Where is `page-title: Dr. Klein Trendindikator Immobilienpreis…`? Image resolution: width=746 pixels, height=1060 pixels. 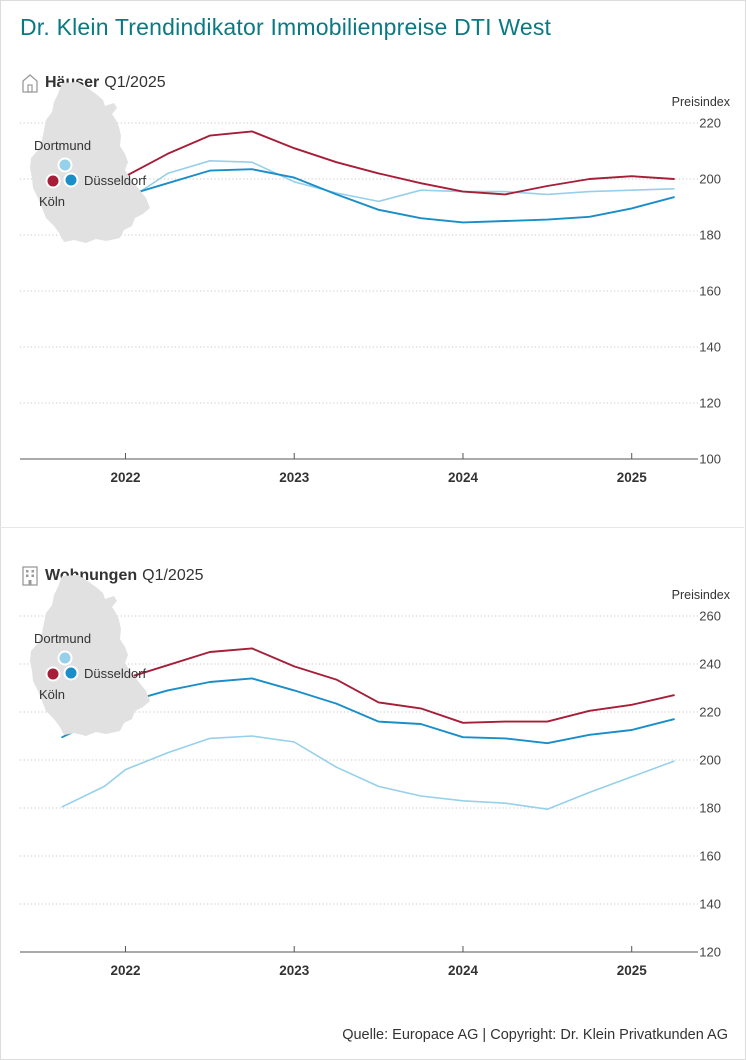
page-title: Dr. Klein Trendindikator Immobilienpreis… is located at coordinates (286, 27).